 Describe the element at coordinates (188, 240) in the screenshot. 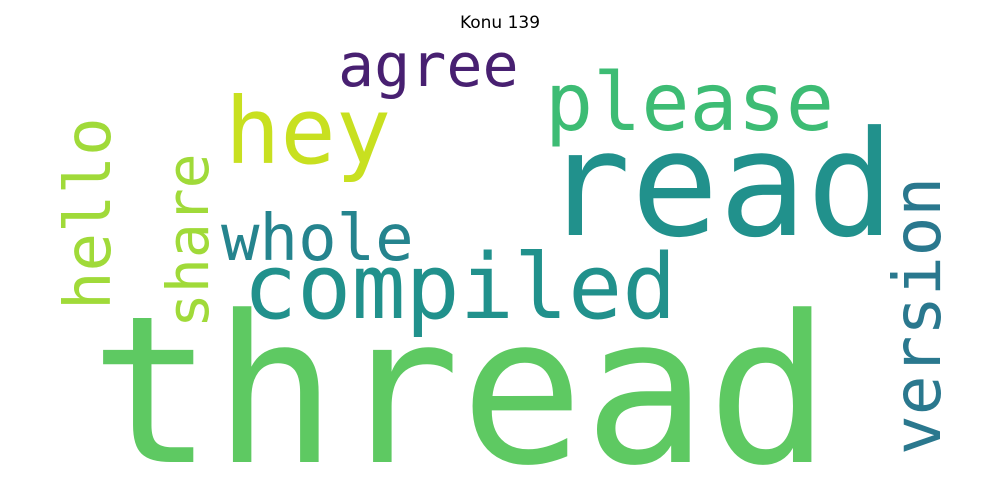

I see `word-share: share` at that location.